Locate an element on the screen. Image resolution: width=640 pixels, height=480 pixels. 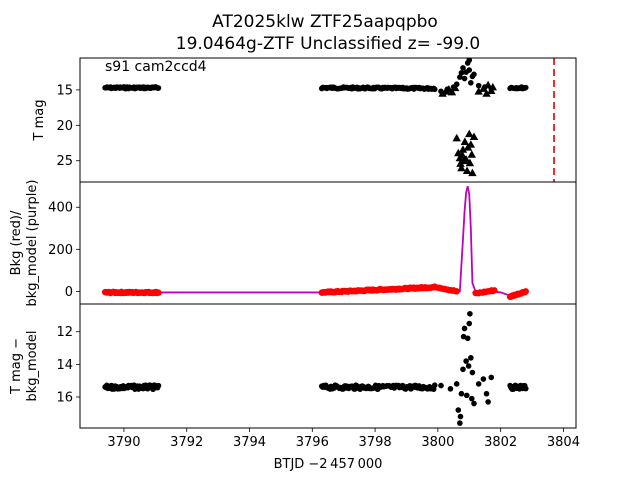
y-tick-label: 14 is located at coordinates (64, 365).